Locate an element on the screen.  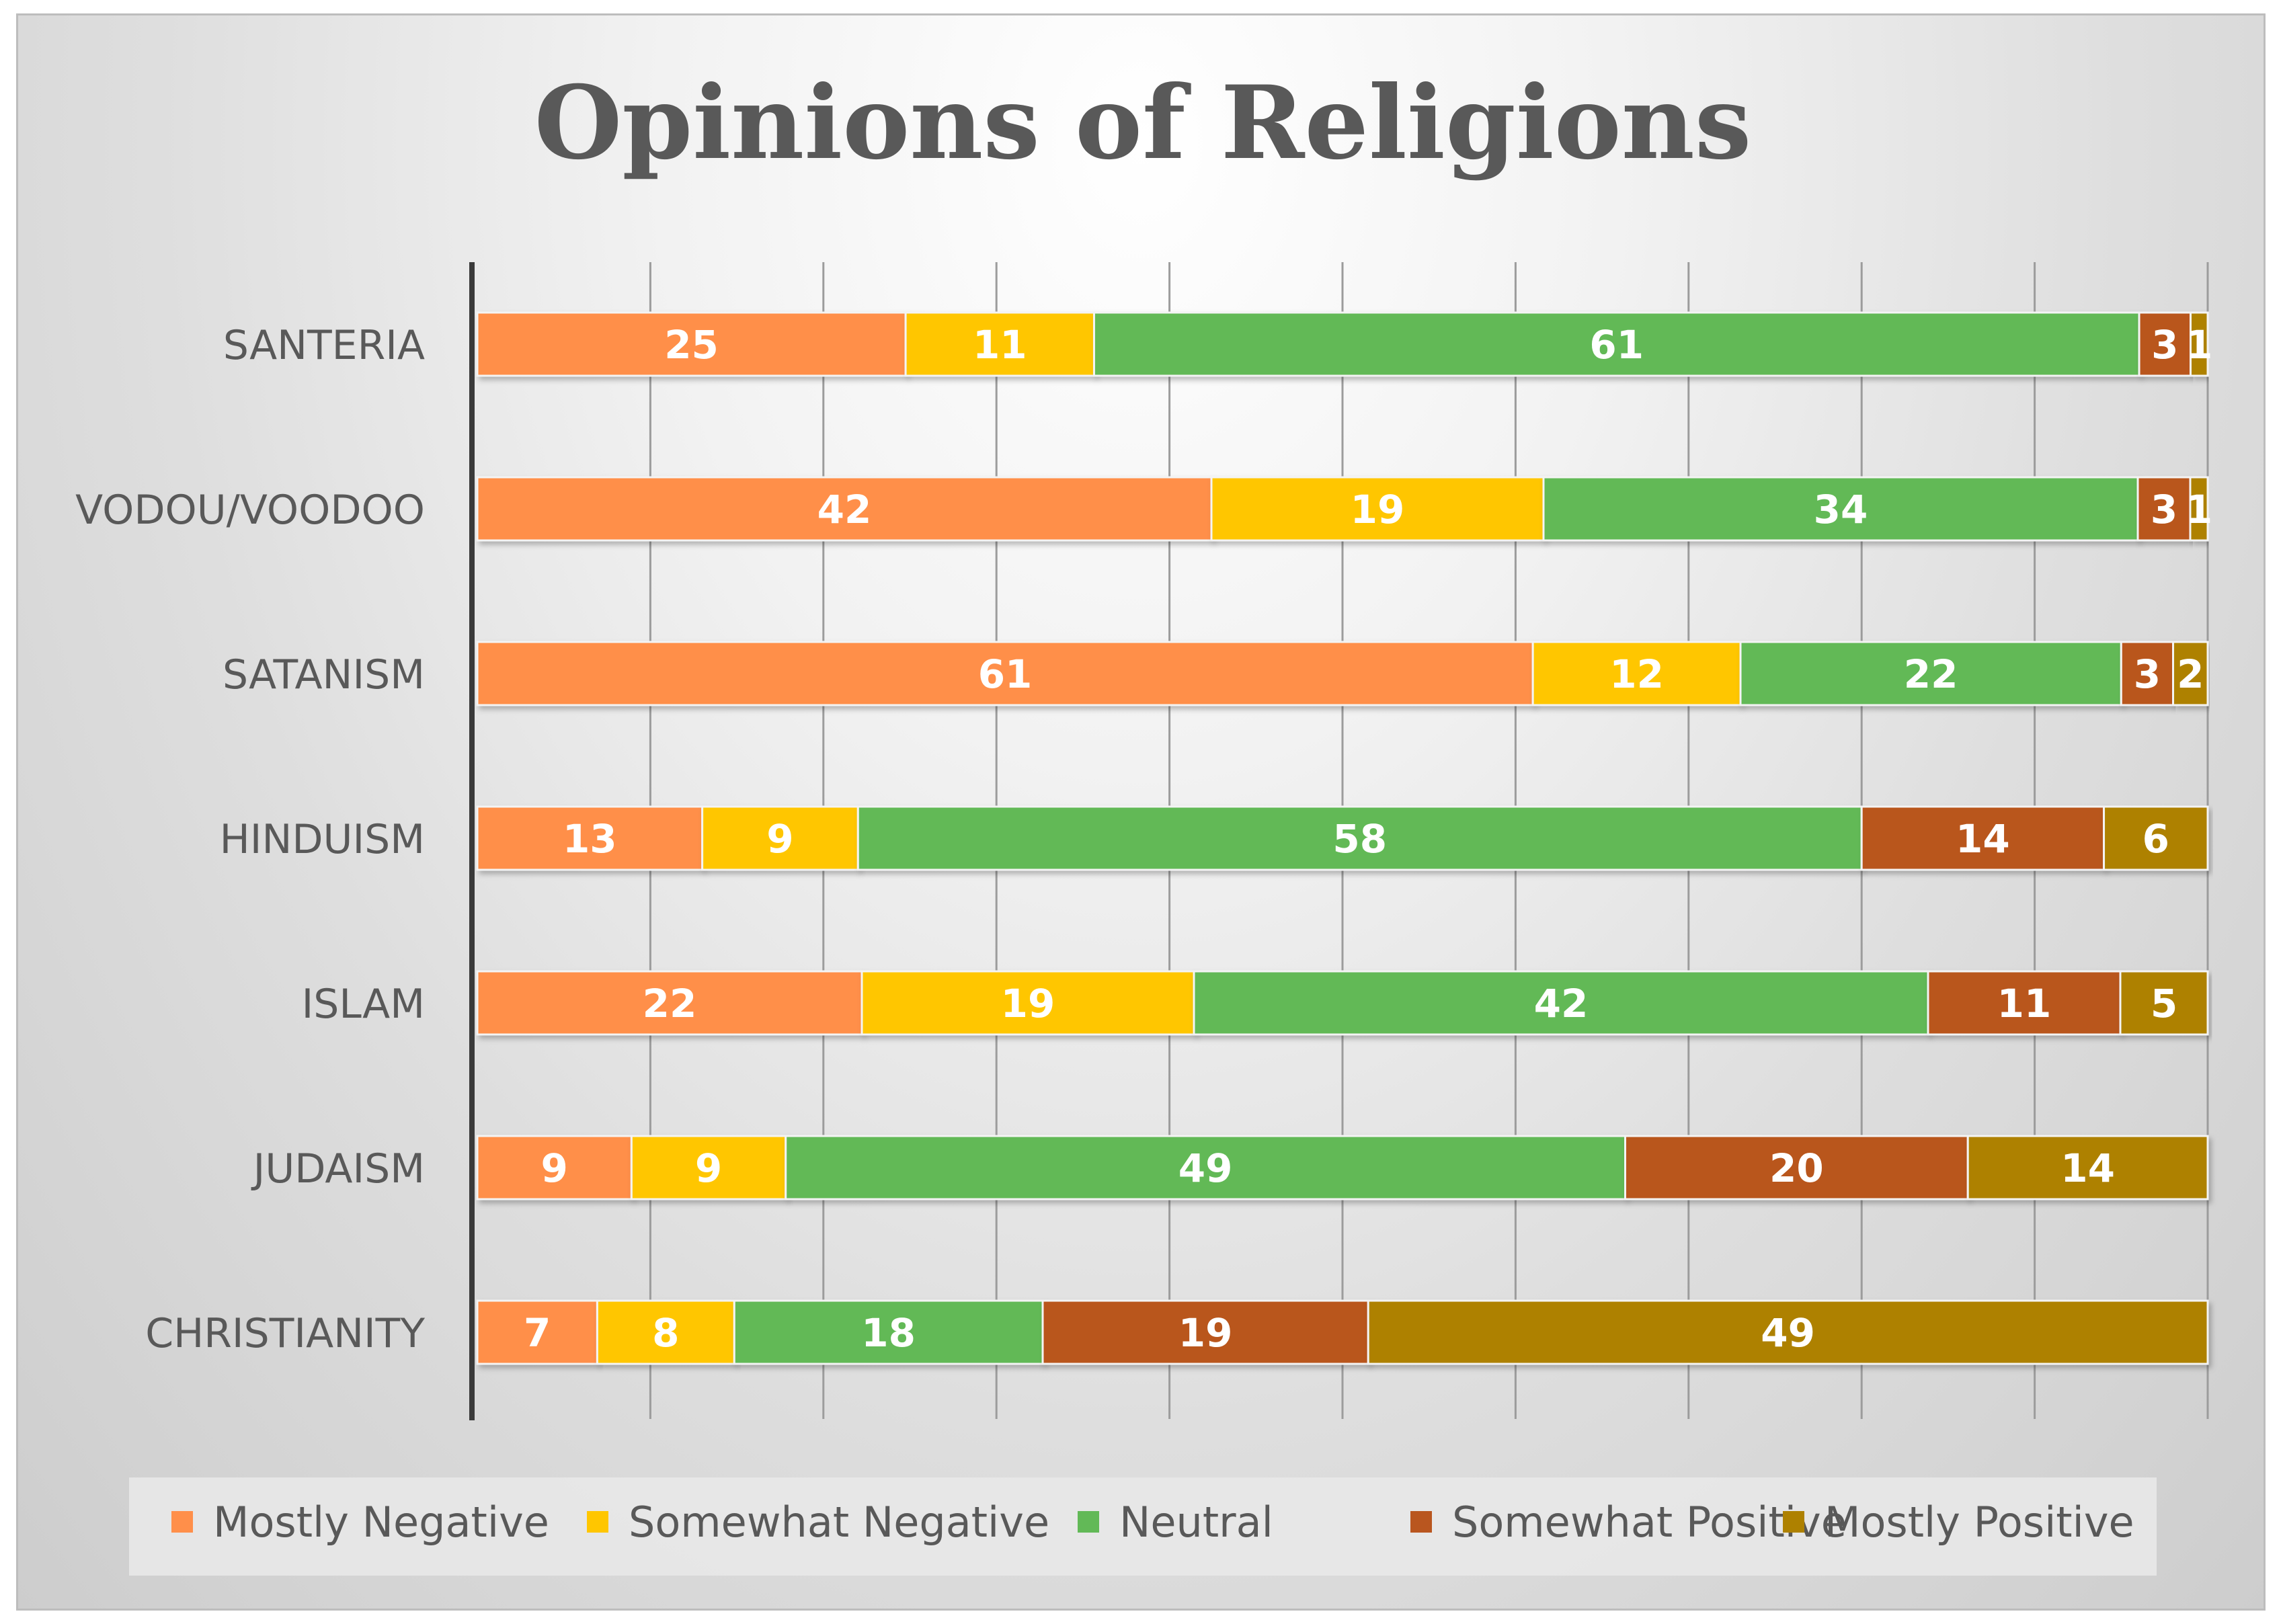
legend-background is located at coordinates (1143, 1526).